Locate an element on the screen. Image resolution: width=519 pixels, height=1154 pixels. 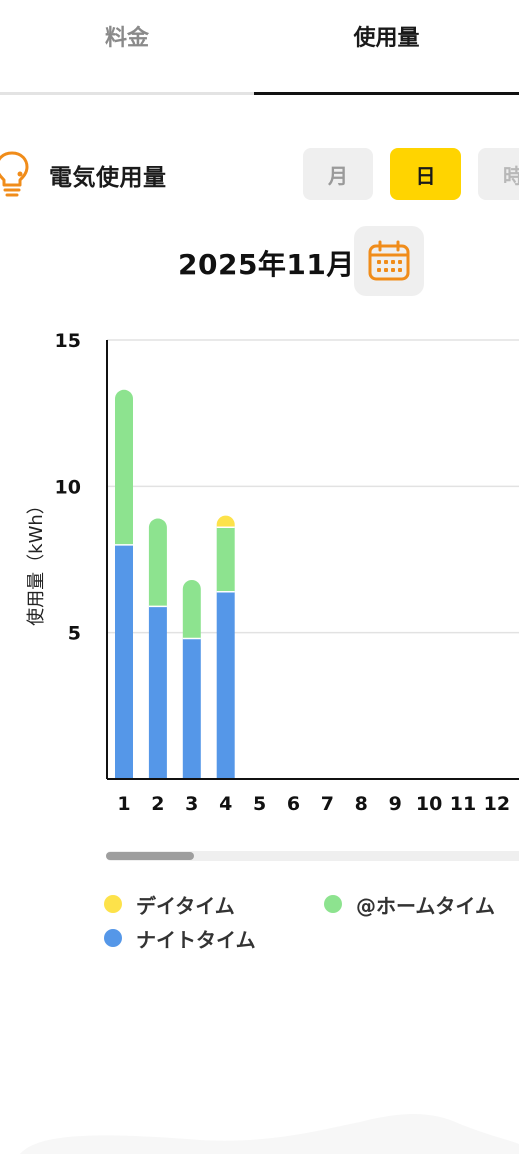
period-hour-label: 時 is located at coordinates (511, 175).